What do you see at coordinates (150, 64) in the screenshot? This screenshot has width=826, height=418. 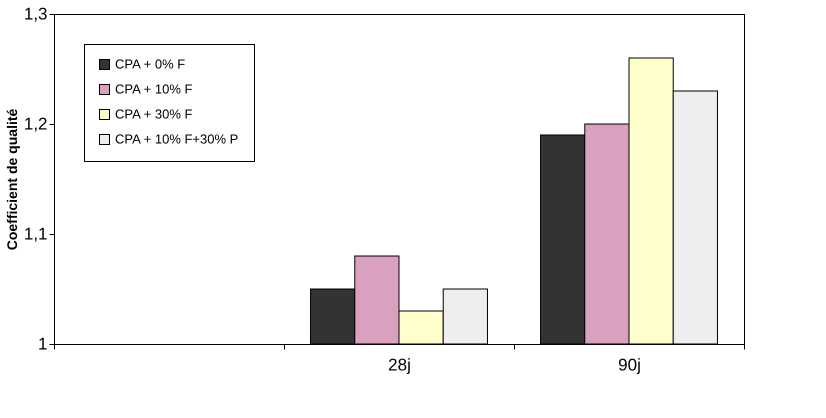 I see `legend-label: CPA + 0% F` at bounding box center [150, 64].